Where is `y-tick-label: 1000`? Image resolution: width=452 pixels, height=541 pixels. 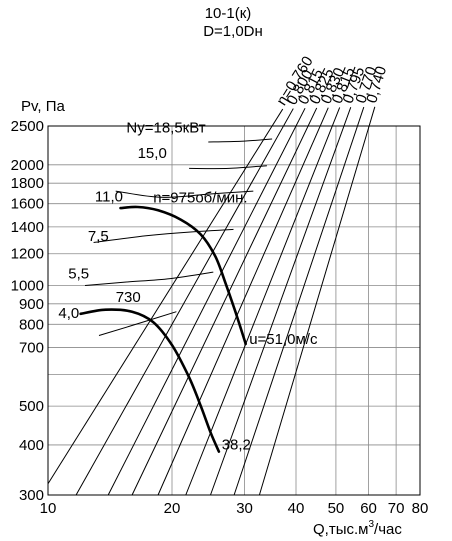
y-tick-label: 1000 is located at coordinates (27, 285).